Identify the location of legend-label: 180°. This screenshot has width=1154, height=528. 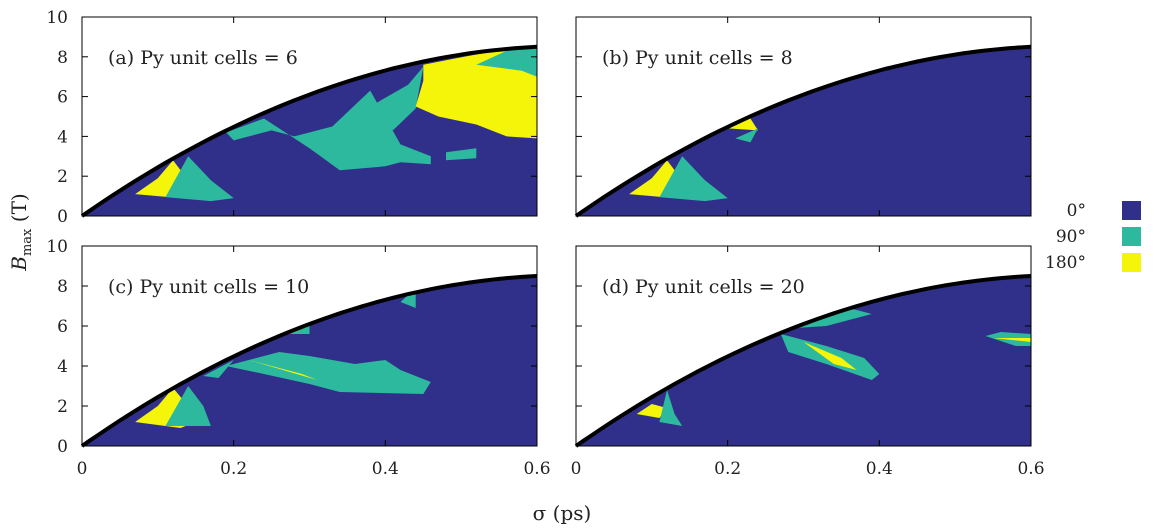
(1065, 263).